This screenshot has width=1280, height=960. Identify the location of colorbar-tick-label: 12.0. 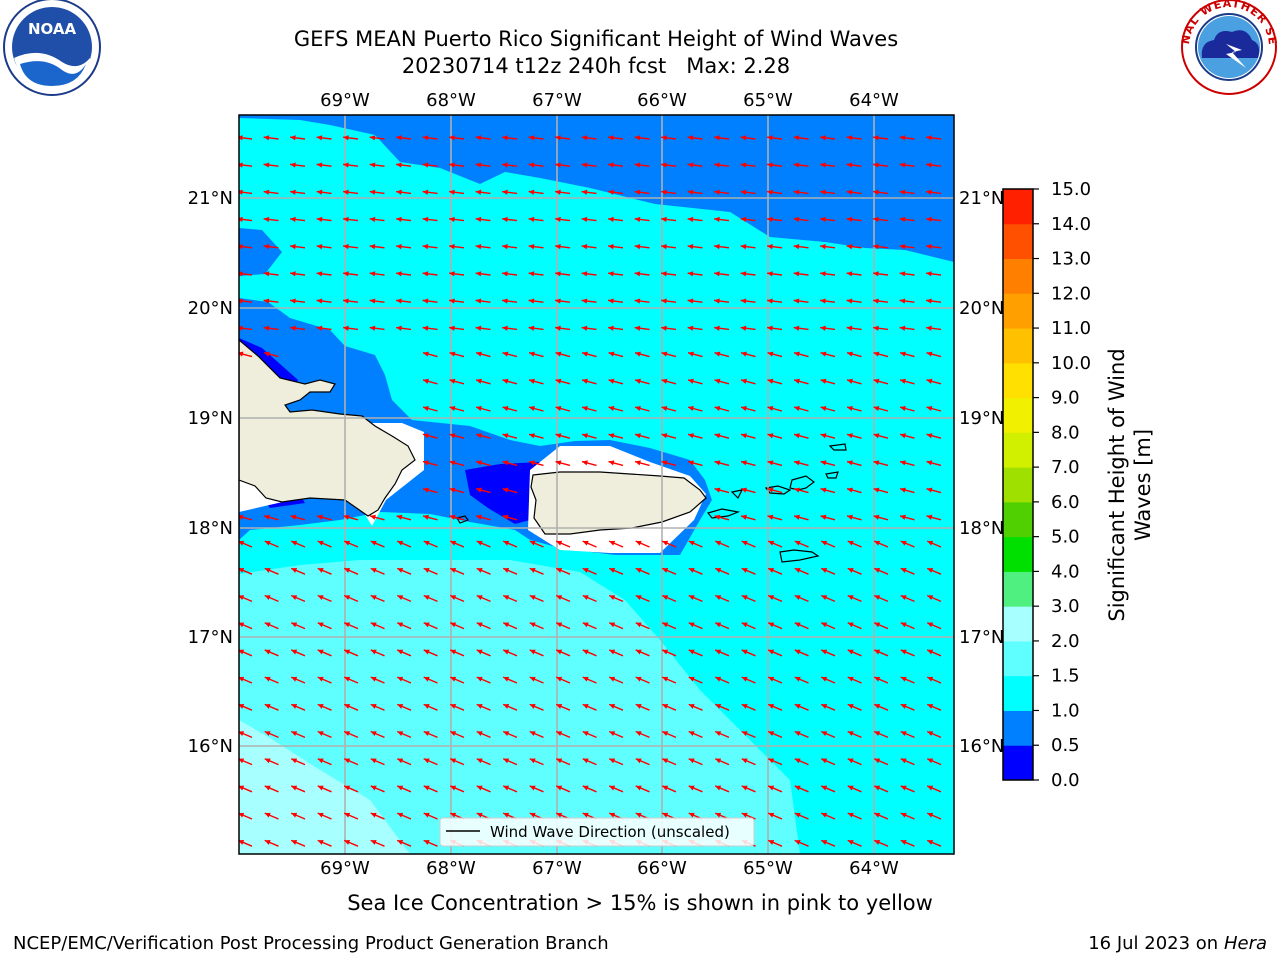
(1071, 293).